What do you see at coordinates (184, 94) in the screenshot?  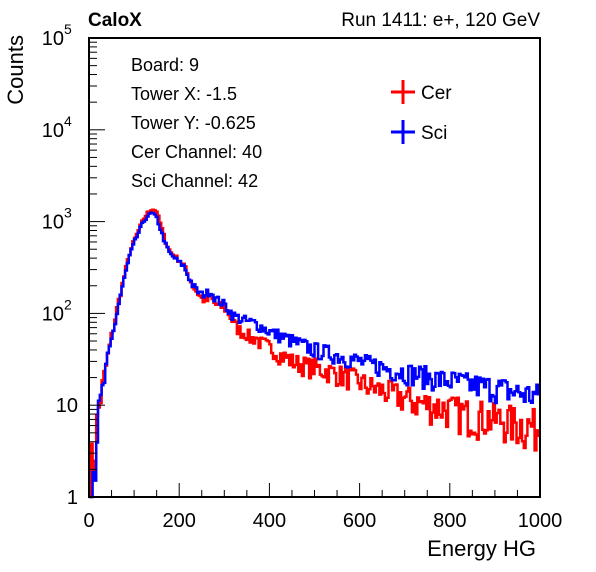 I see `info-box-line: Tower X: -1.5` at bounding box center [184, 94].